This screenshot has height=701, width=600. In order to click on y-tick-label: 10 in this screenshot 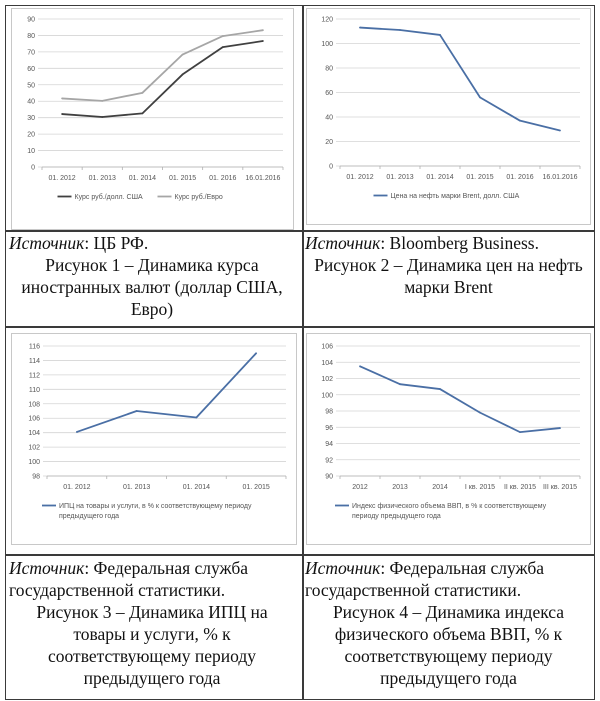, I will do `click(31, 151)`.